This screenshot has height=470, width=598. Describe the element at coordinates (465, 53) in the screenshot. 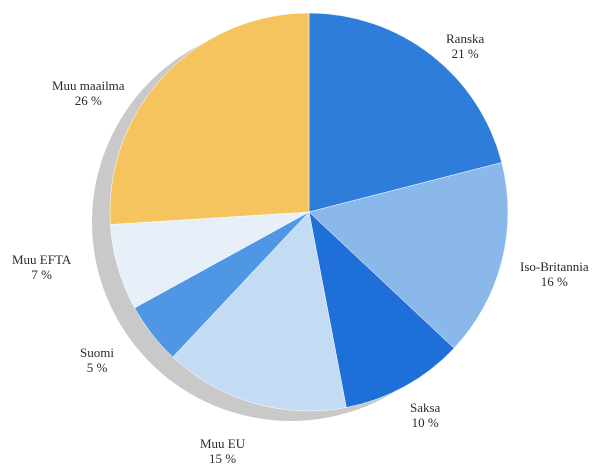

I see `label-ranska-value: 21 %` at that location.